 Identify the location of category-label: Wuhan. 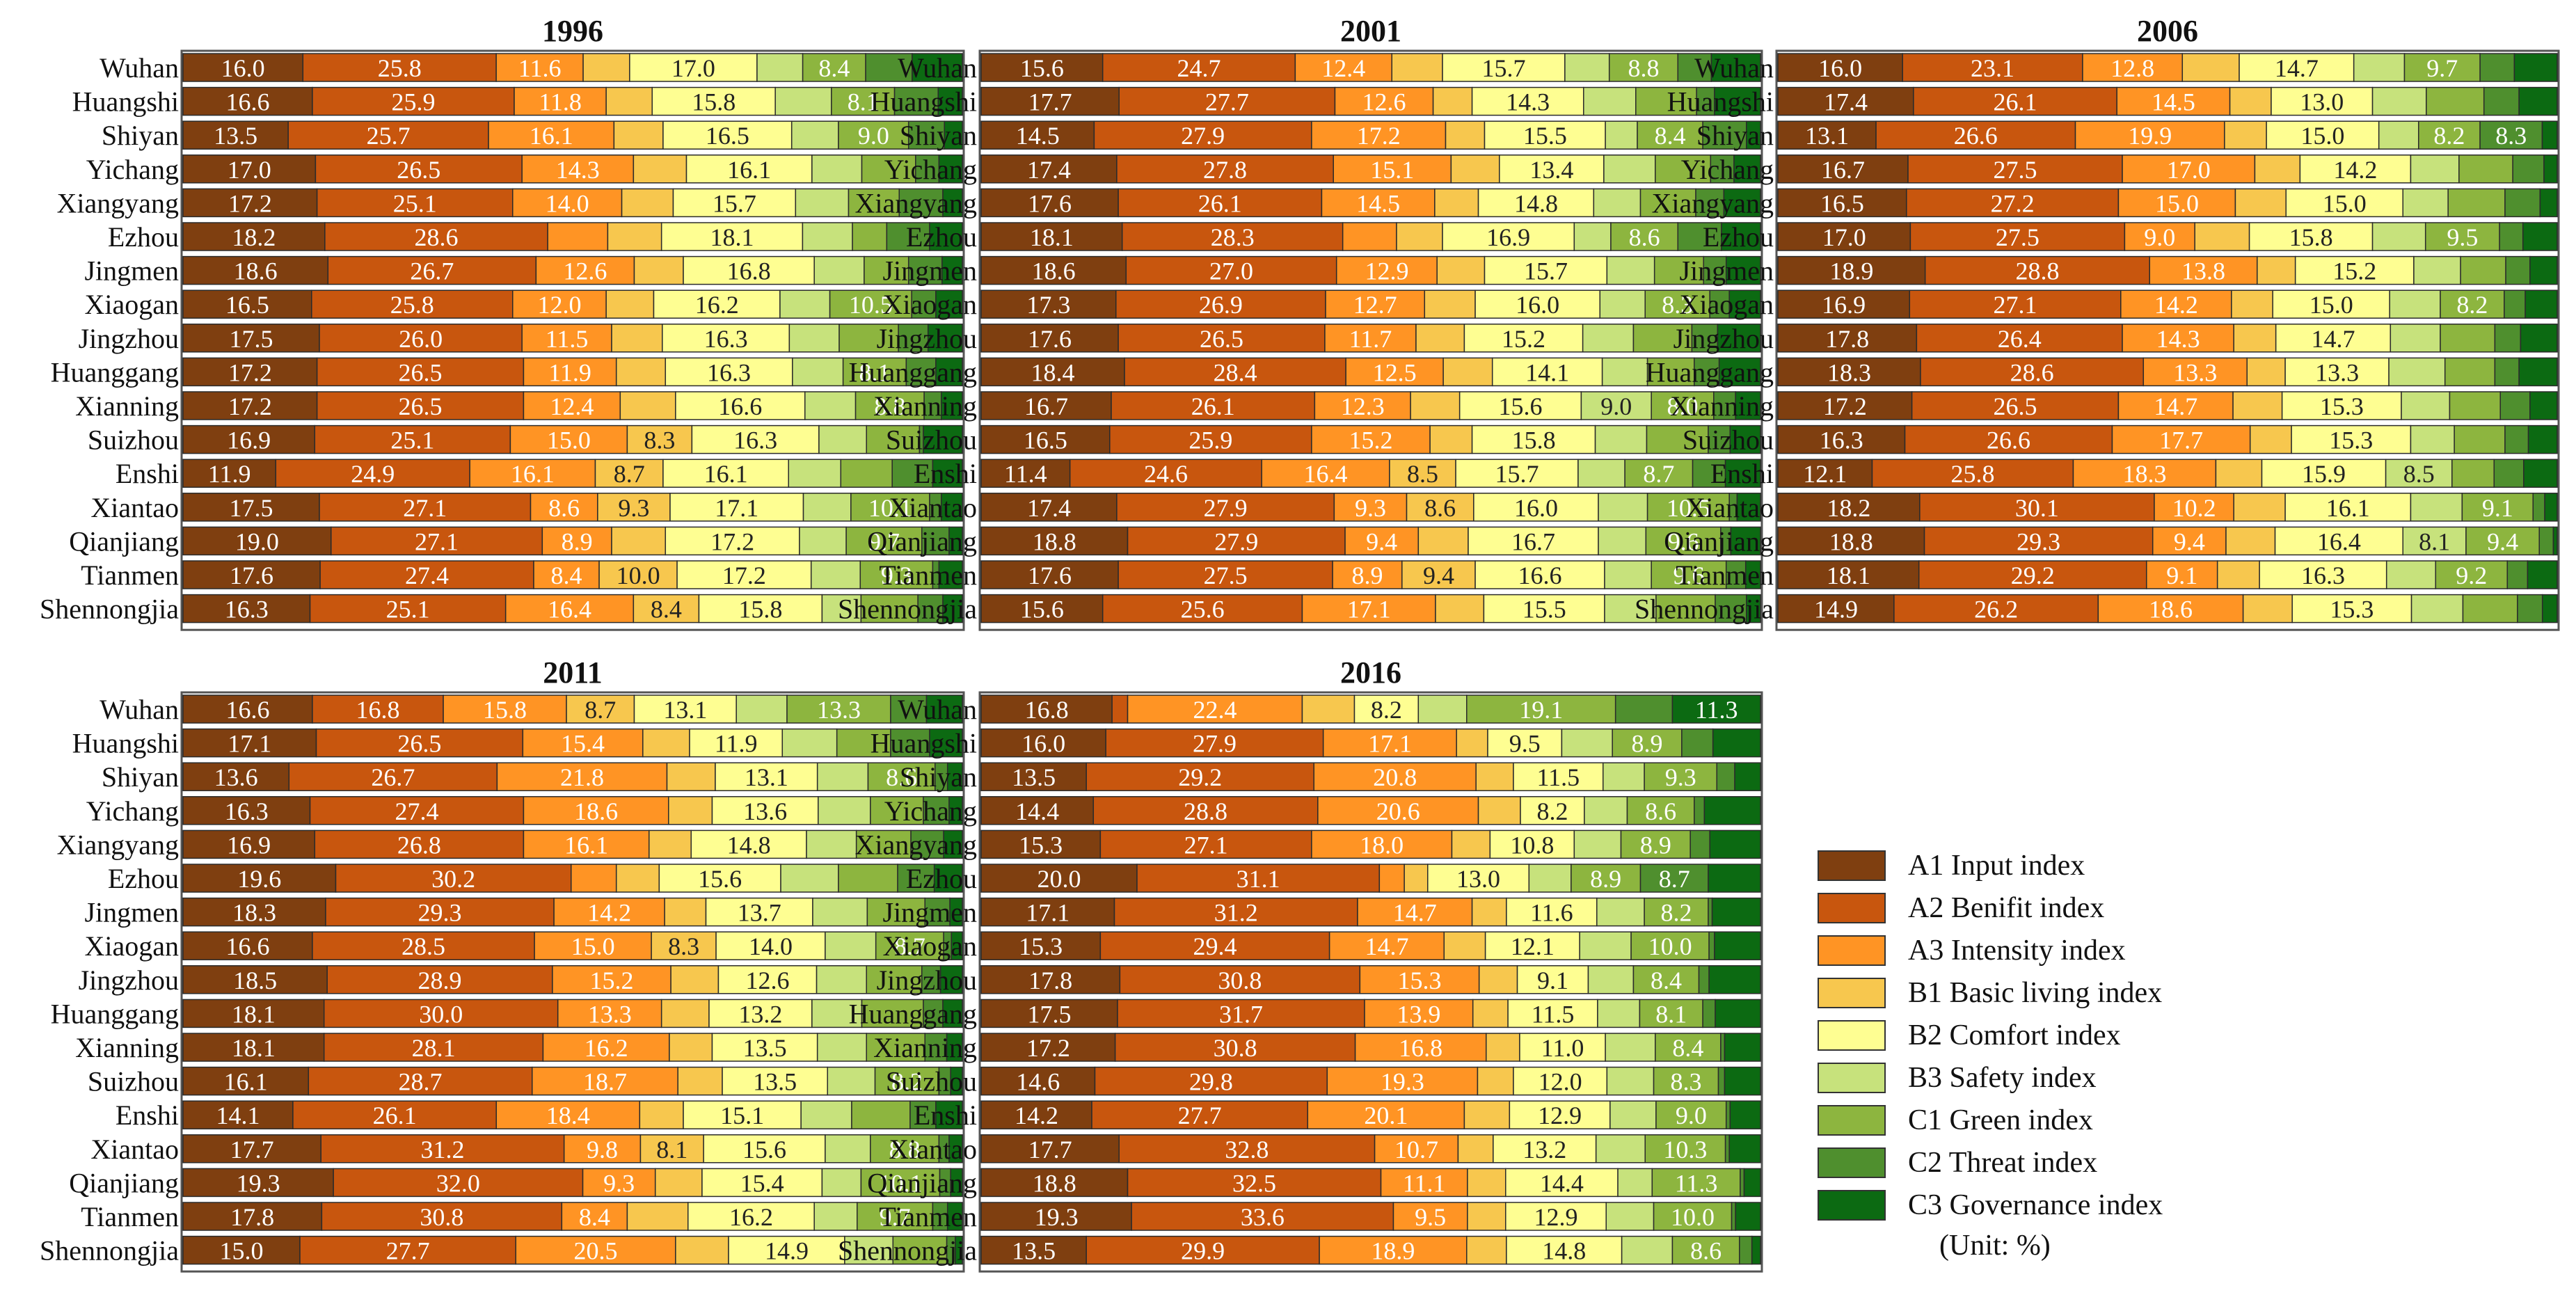
(937, 710).